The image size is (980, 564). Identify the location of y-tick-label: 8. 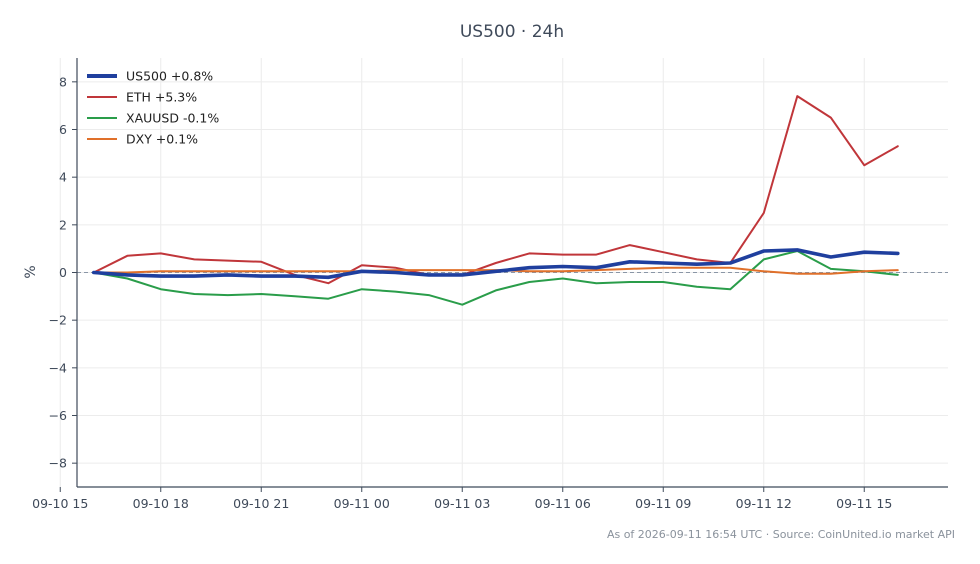
(63, 81).